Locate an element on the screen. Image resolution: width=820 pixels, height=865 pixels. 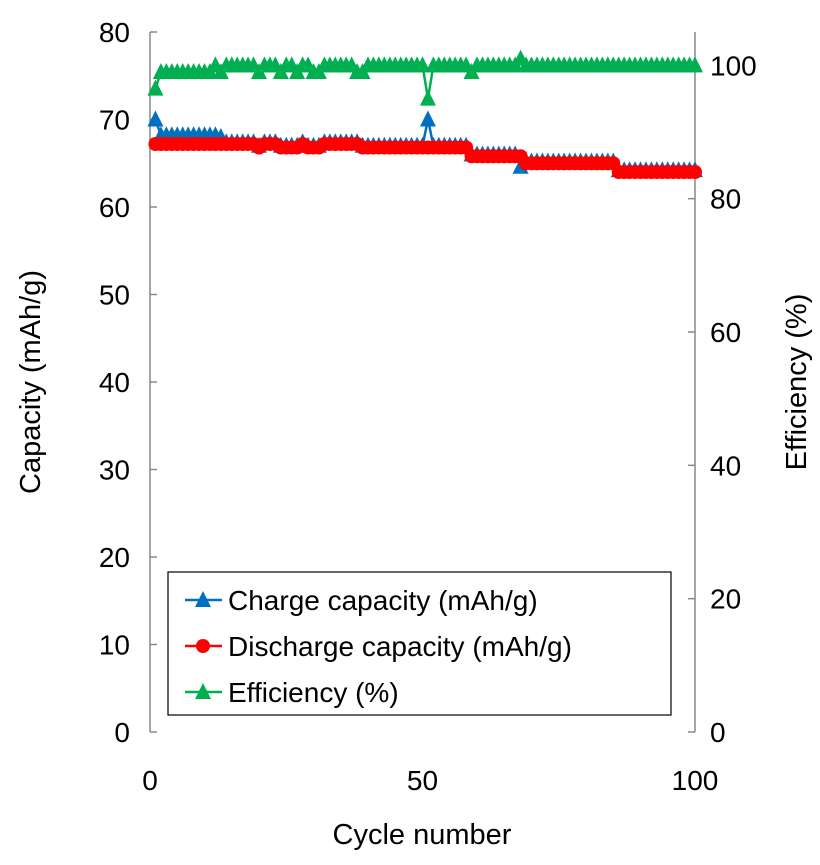
y2-tick-label: 40 is located at coordinates (725, 465).